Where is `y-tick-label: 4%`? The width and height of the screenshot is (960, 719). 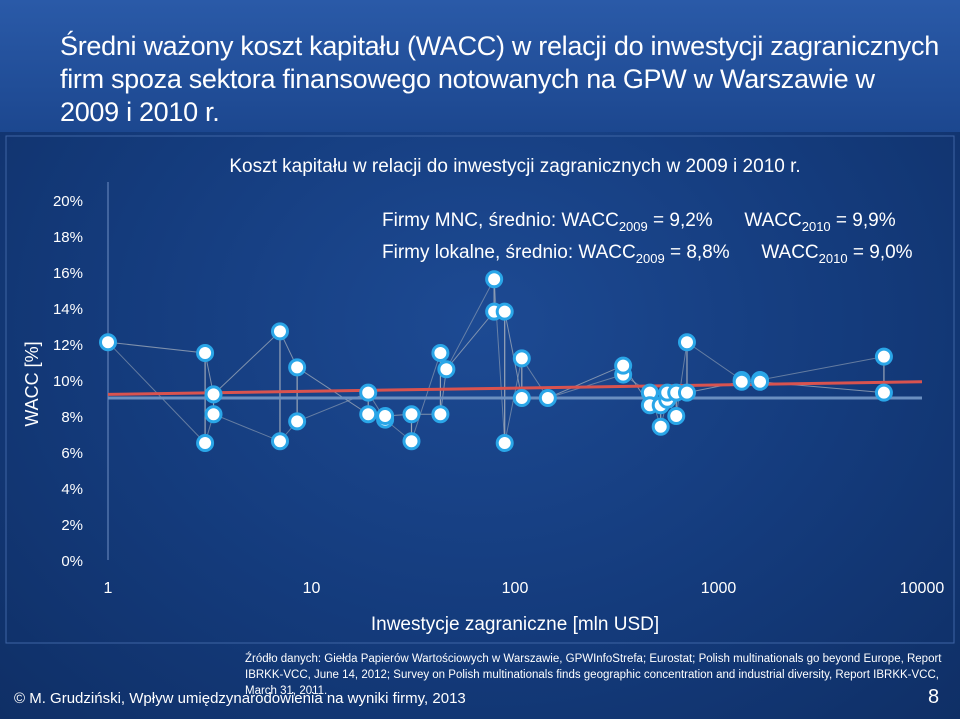
y-tick-label: 4% is located at coordinates (72, 489).